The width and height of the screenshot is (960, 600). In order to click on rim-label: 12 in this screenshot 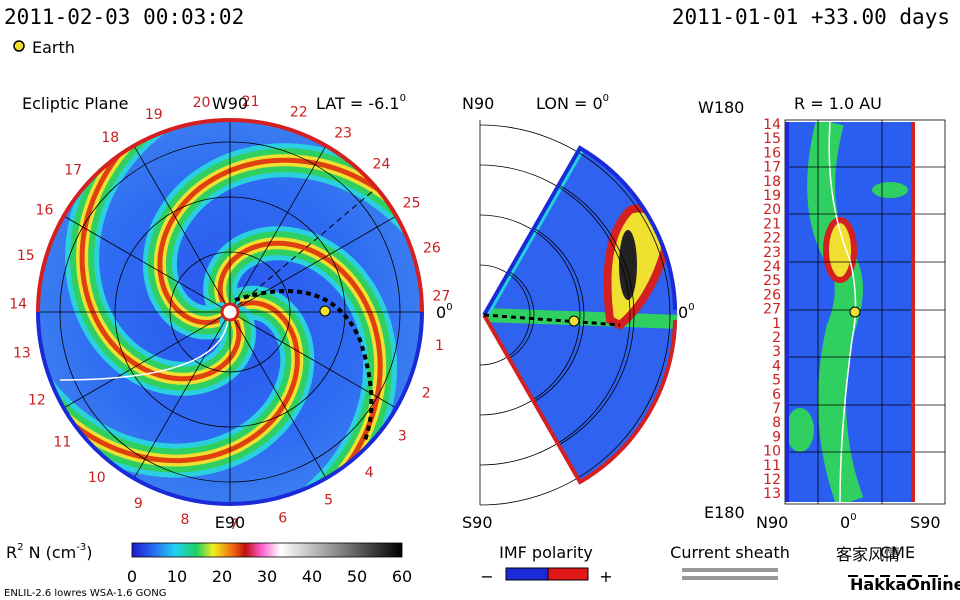, I will do `click(37, 401)`.